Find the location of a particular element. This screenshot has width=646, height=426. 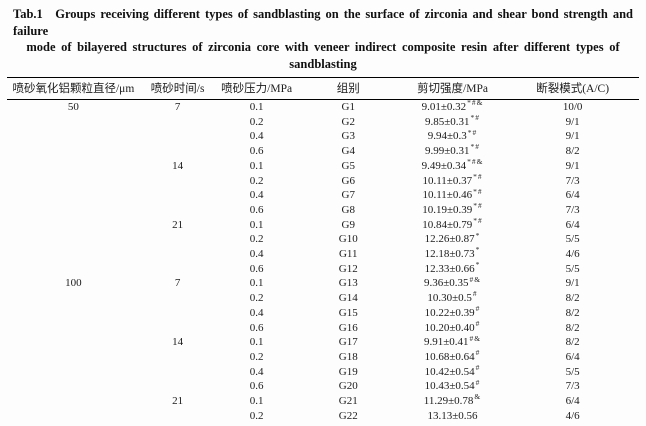

shear-strength-value: 9.94±0.3 is located at coordinates (447, 136).